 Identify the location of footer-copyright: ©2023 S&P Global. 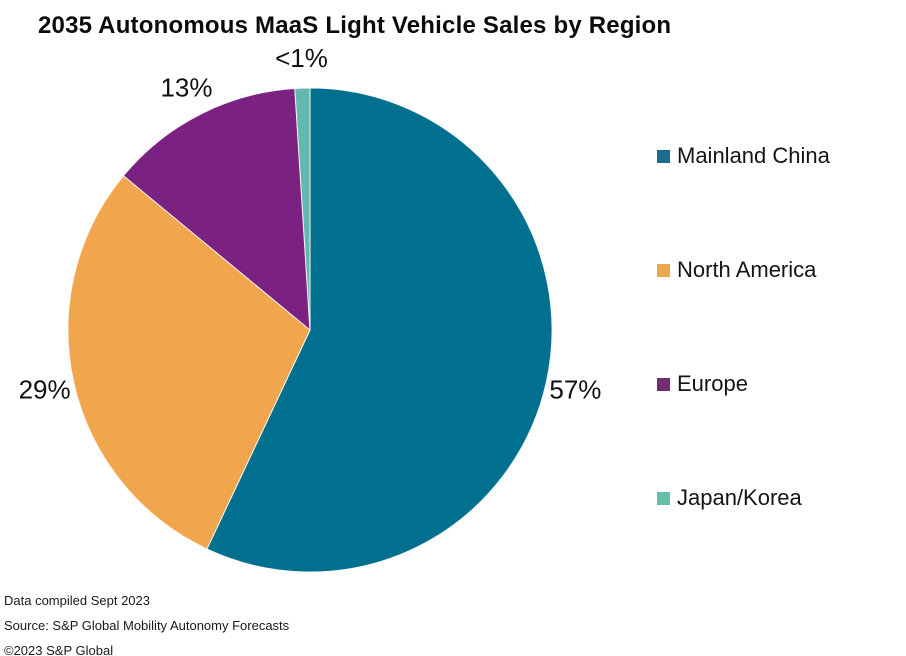
(59, 649).